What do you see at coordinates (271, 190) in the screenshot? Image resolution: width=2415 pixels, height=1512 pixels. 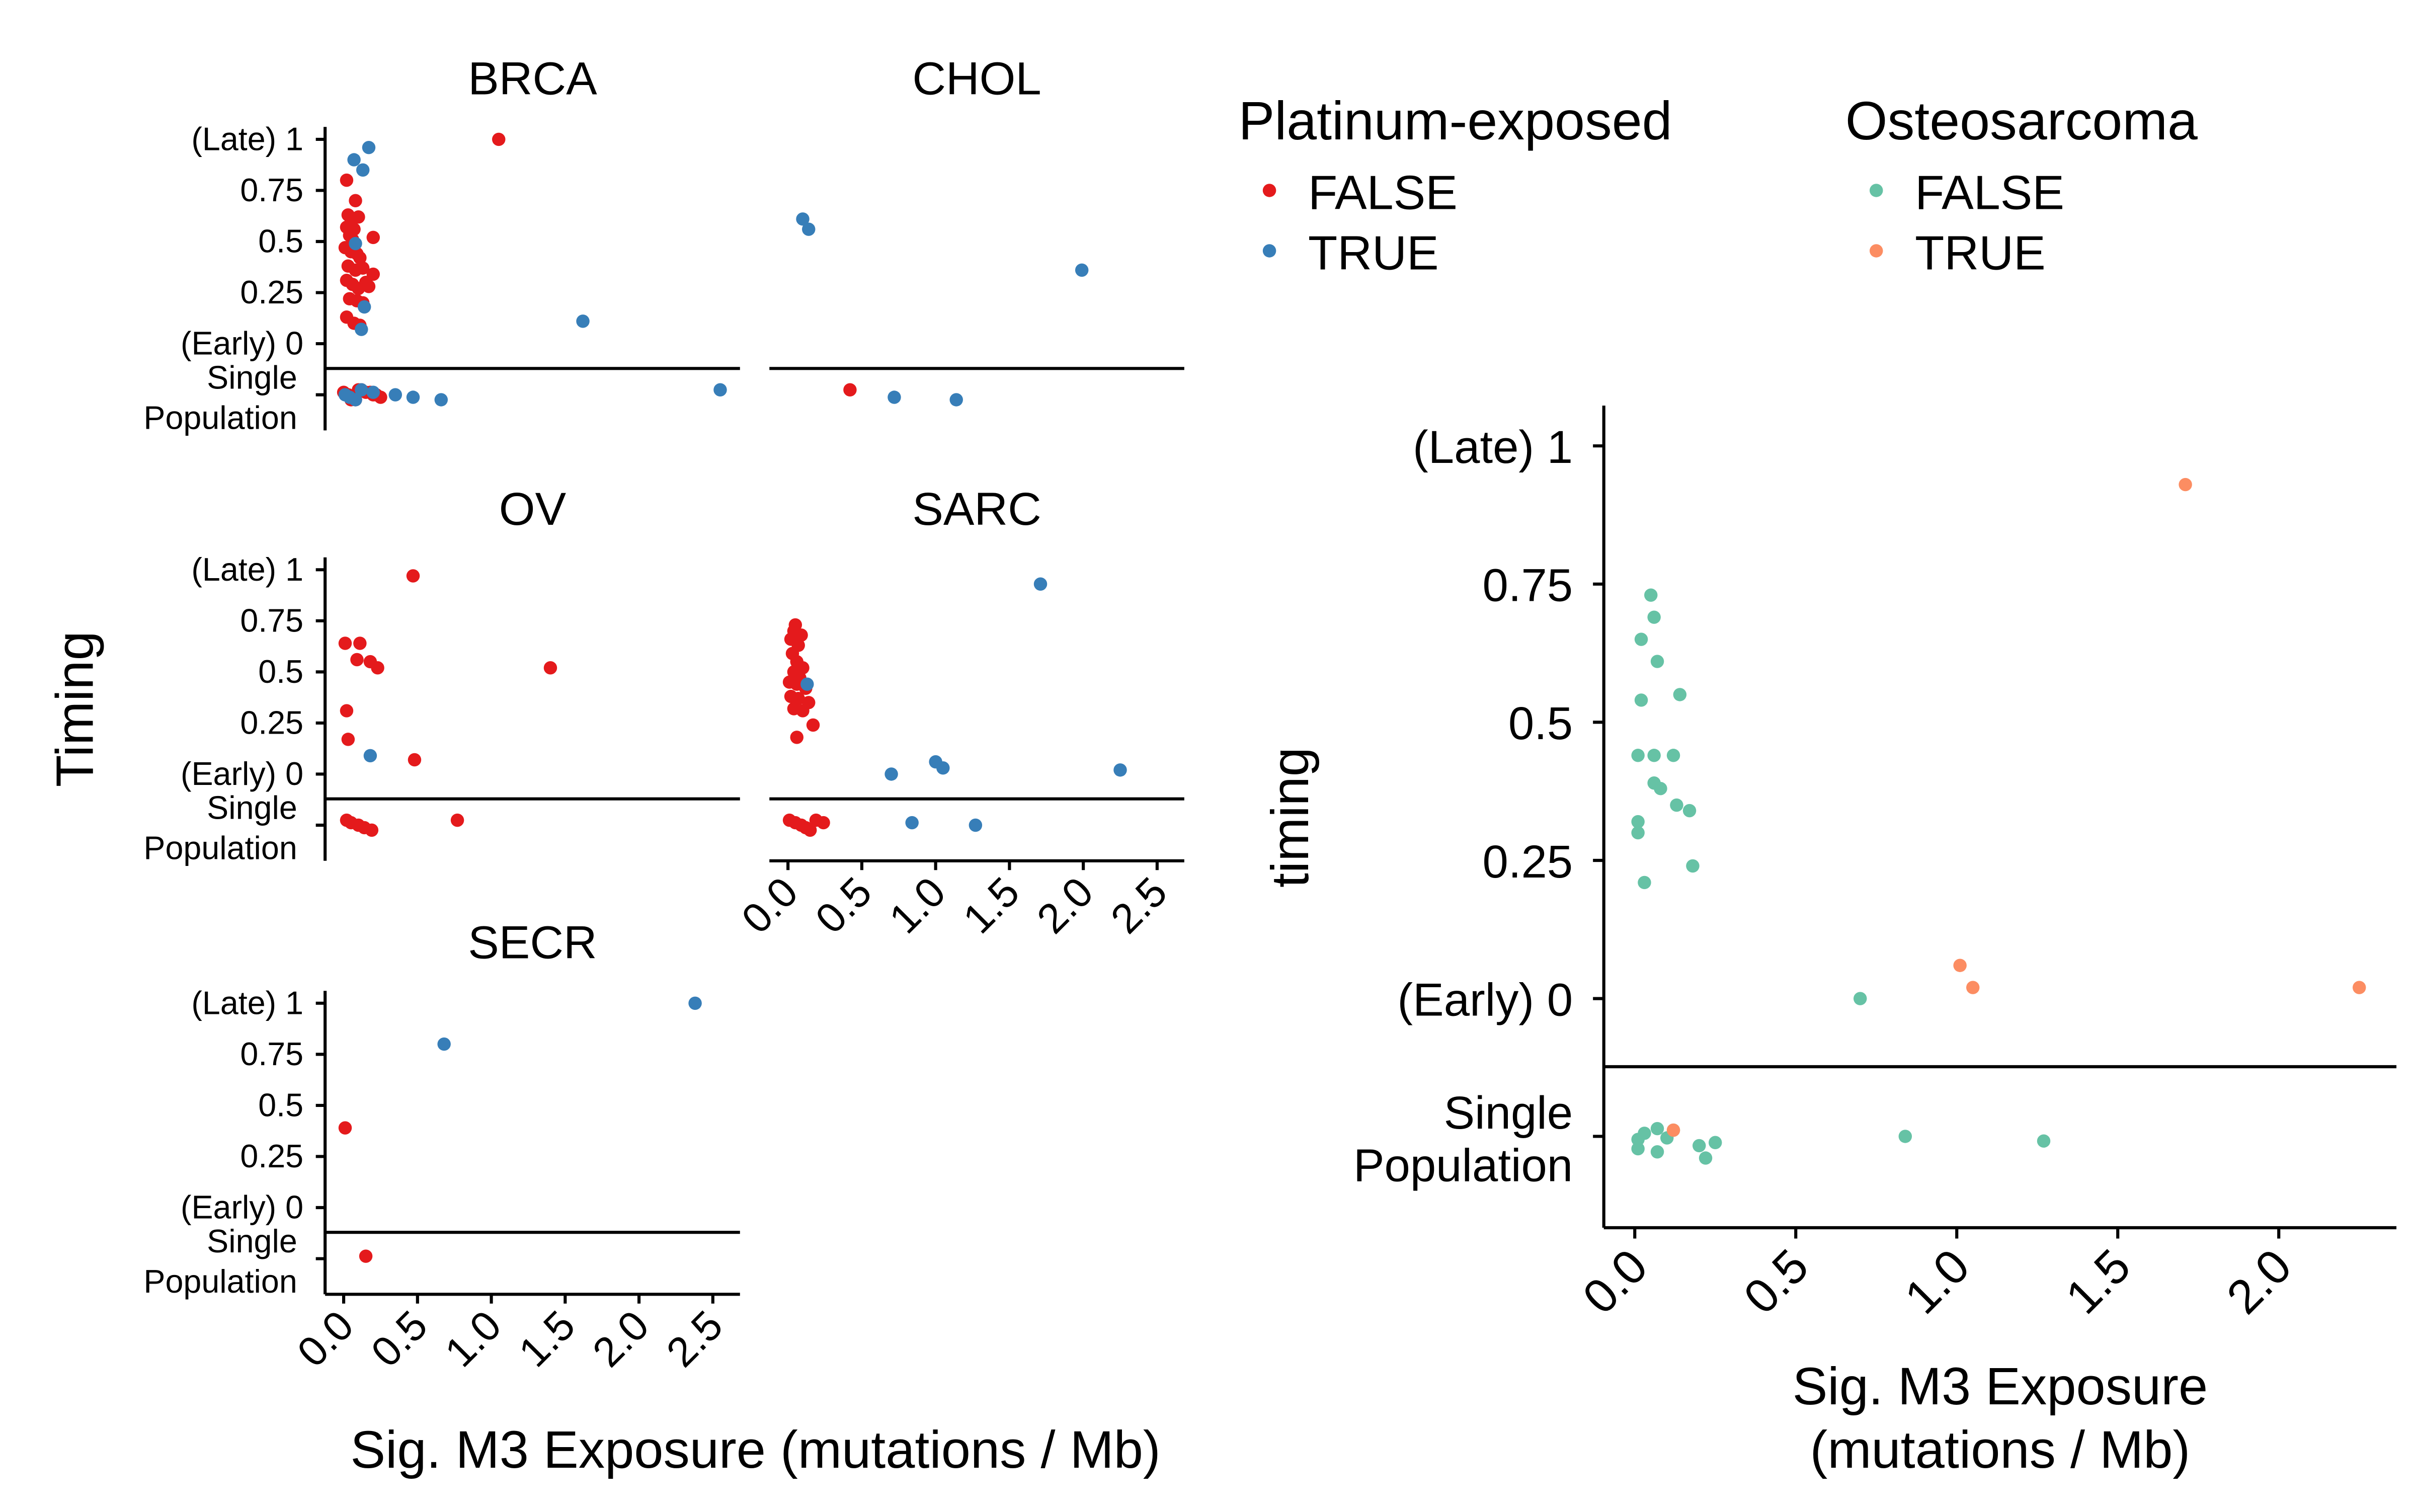 I see `panel-brca-y-tick-label: 0.75` at bounding box center [271, 190].